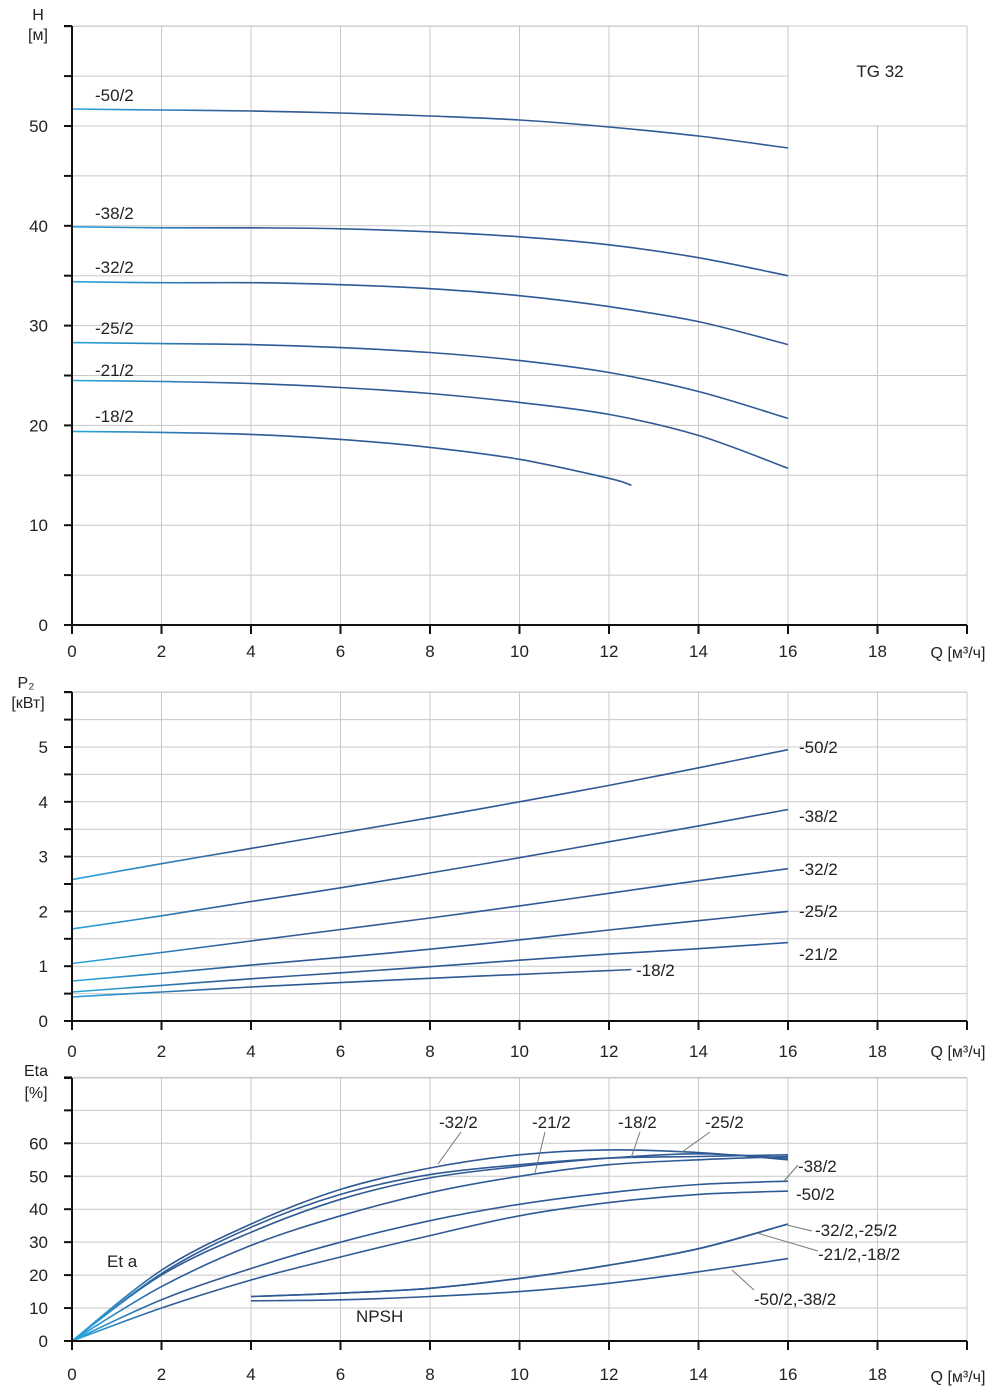 Image resolution: width=1000 pixels, height=1390 pixels. I want to click on efficiency-x-axis-label: Q [м³/ч], so click(958, 1377).